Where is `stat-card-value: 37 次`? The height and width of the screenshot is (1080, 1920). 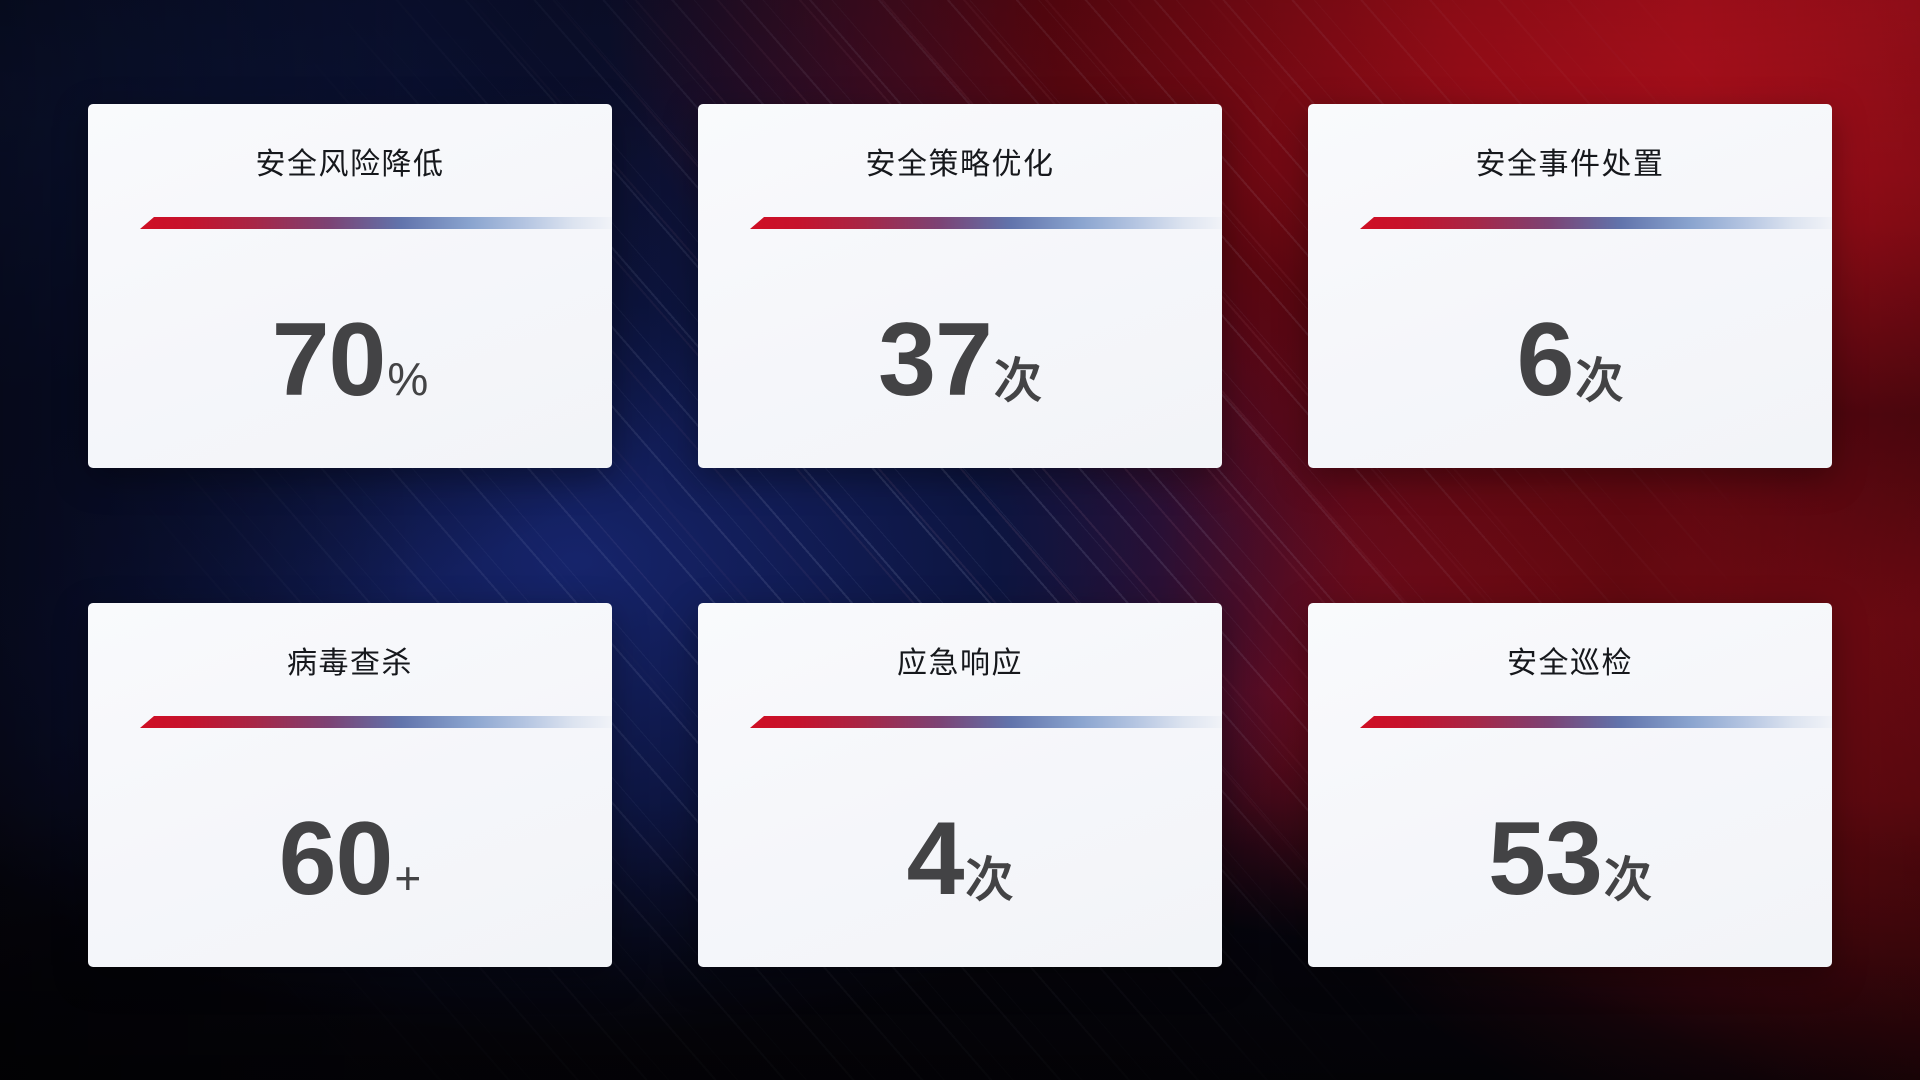
stat-card-value: 37 次 is located at coordinates (960, 360).